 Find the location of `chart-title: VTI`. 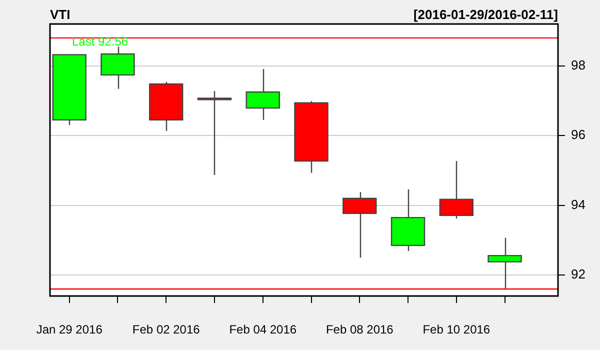

chart-title: VTI is located at coordinates (60, 14).